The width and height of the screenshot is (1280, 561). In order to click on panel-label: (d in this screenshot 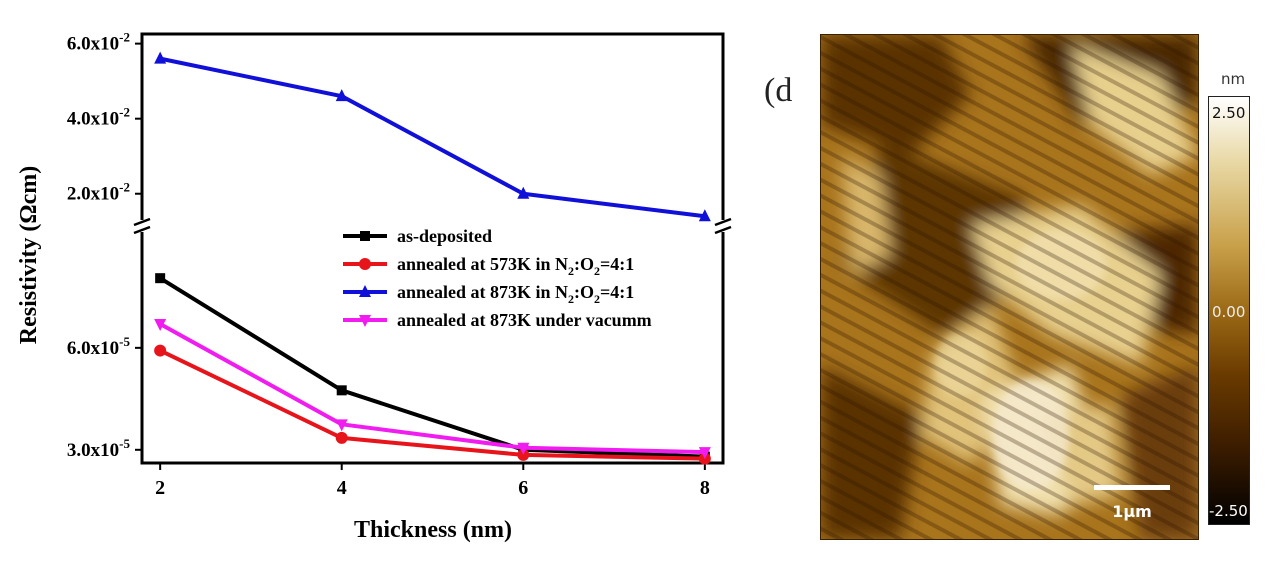, I will do `click(778, 90)`.